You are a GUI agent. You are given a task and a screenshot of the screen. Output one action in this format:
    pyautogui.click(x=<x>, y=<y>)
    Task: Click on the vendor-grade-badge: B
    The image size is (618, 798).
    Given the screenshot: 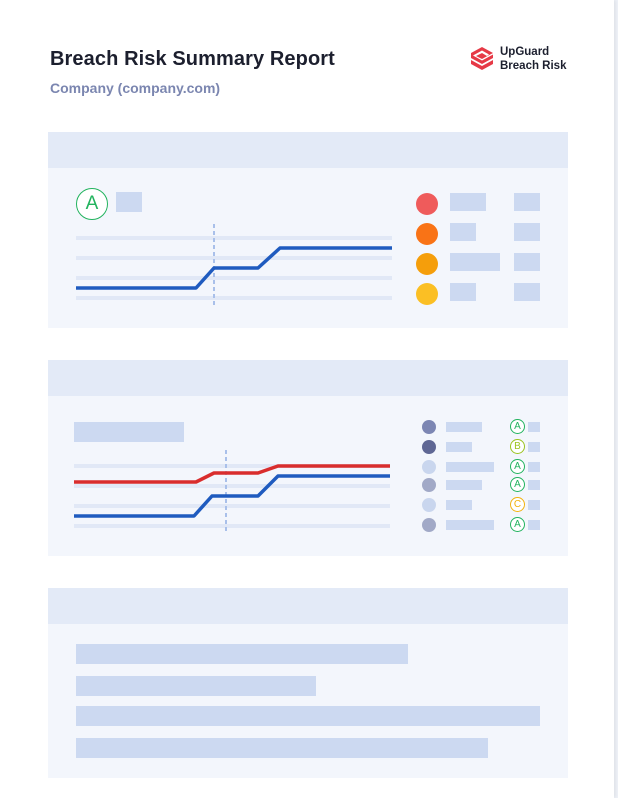 What is the action you would take?
    pyautogui.click(x=517, y=446)
    